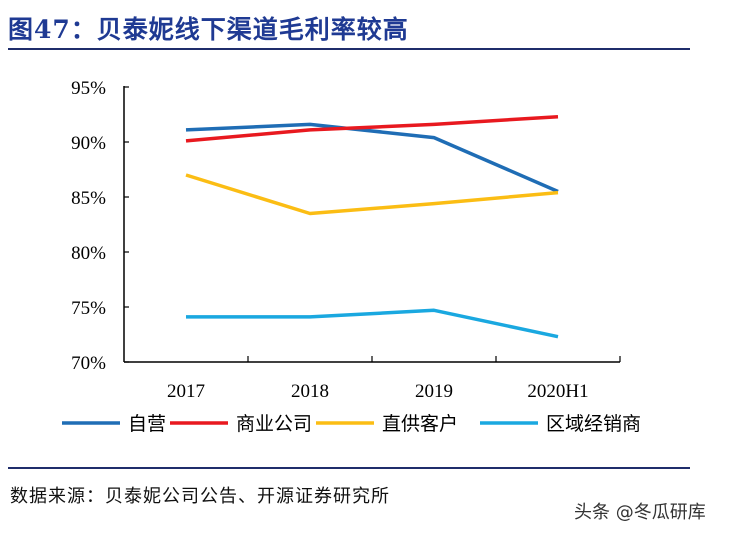 The width and height of the screenshot is (732, 534). Describe the element at coordinates (372, 128) in the screenshot. I see `series-line-商业公司` at that location.